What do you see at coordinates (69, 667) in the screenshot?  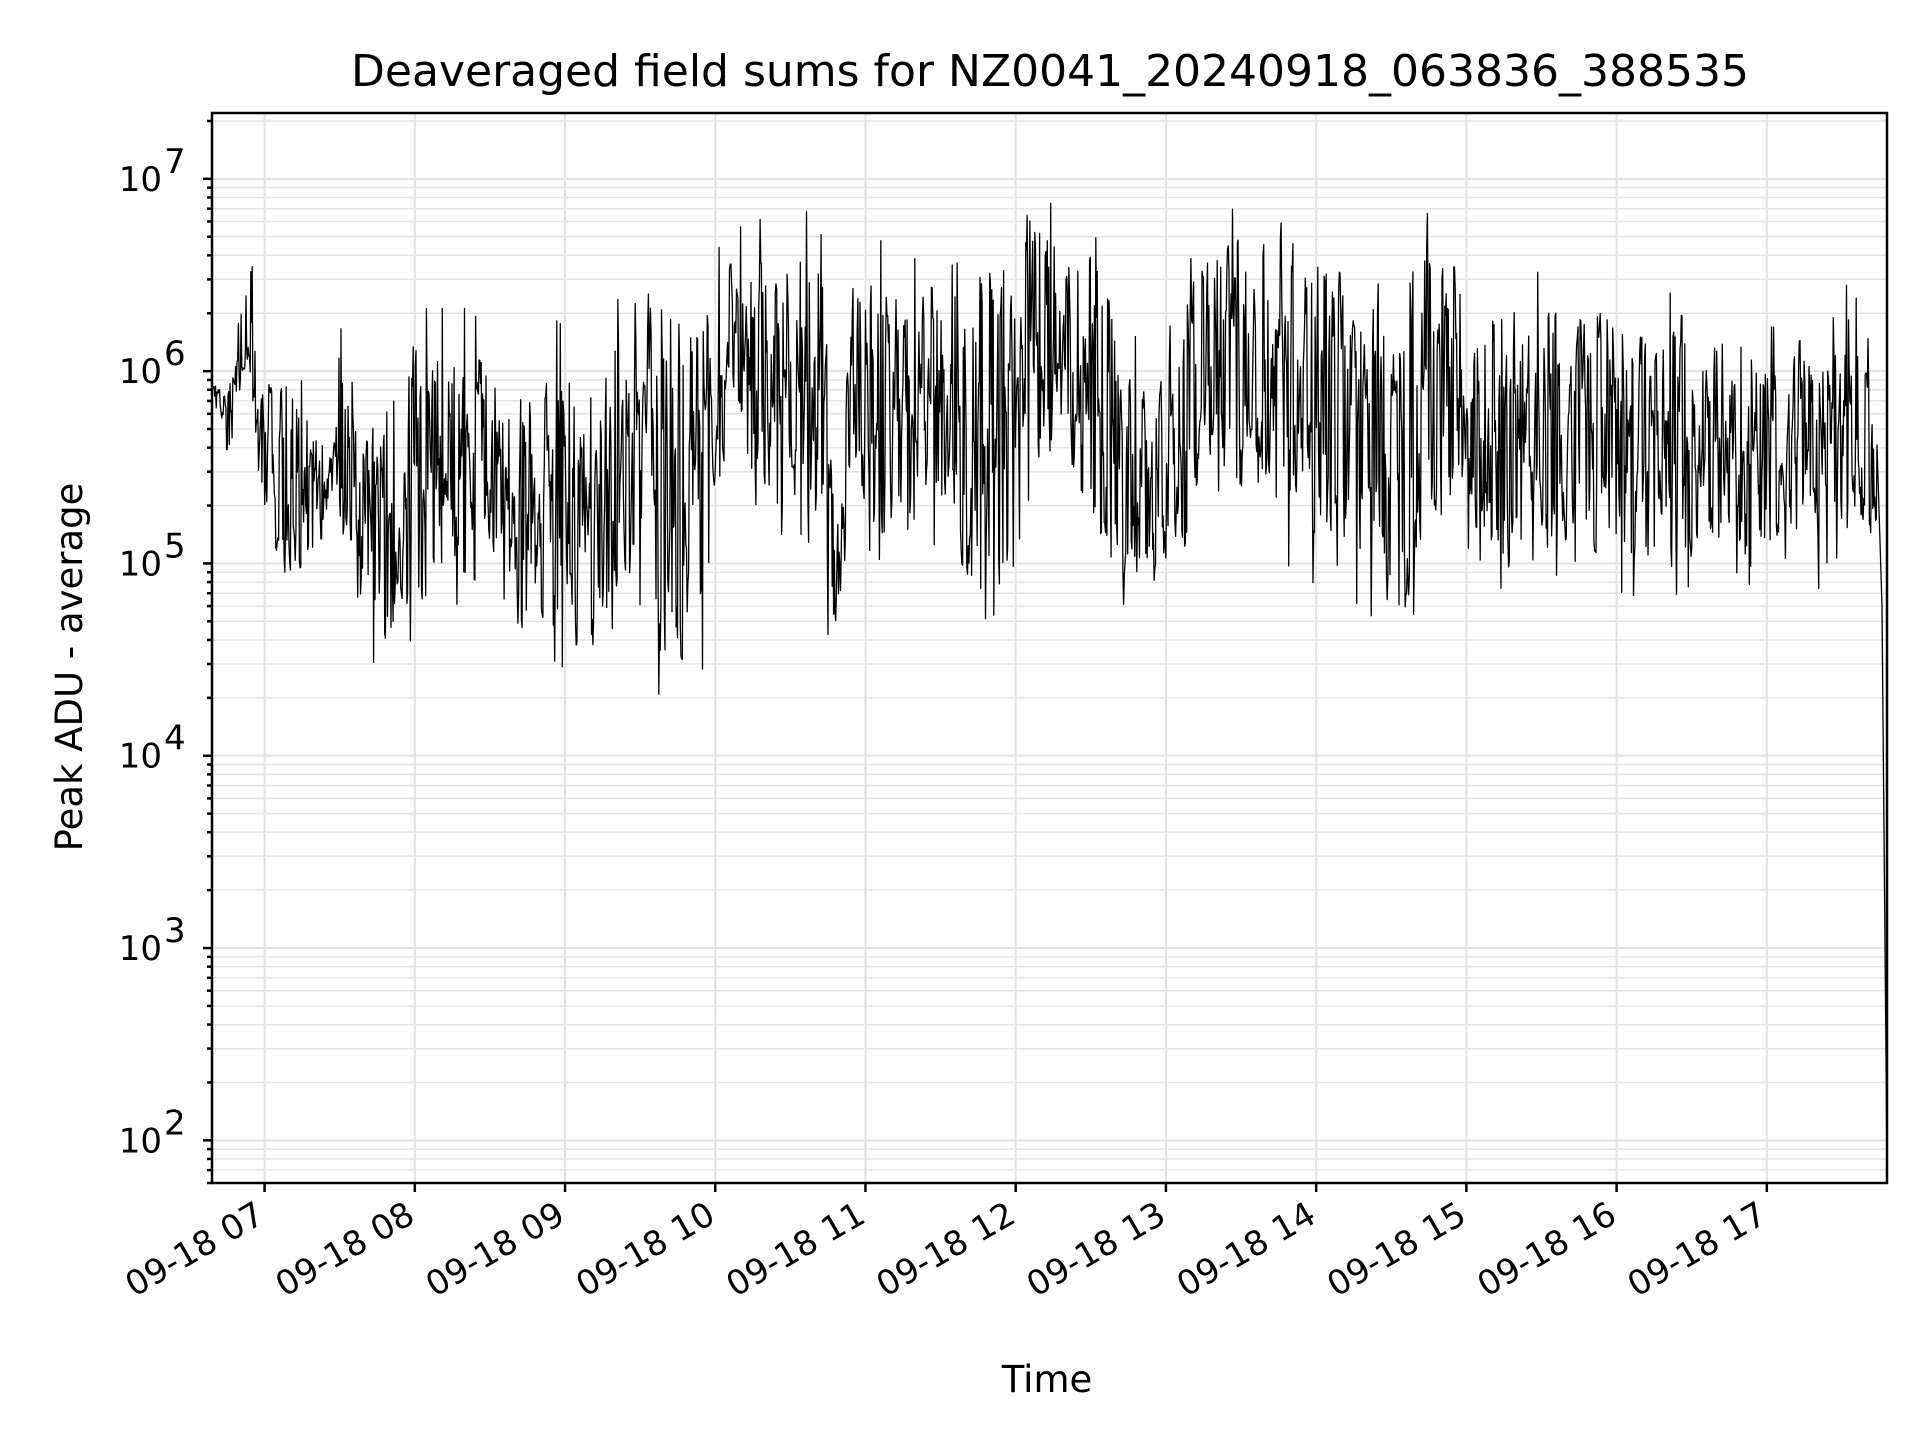 I see `y-axis-label: Peak ADU - average` at bounding box center [69, 667].